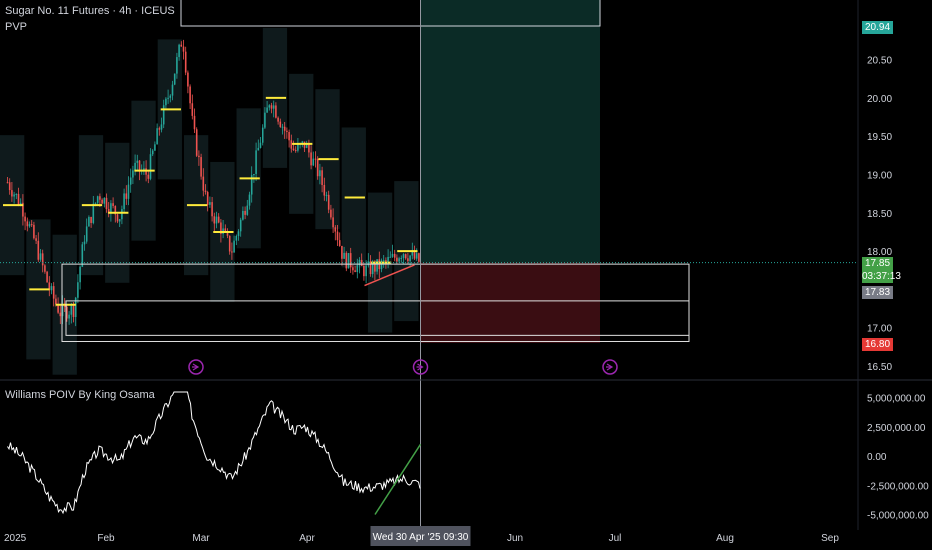 Image resolution: width=932 pixels, height=550 pixels. I want to click on last-price-tag: 17.85 03:37:13, so click(881, 270).